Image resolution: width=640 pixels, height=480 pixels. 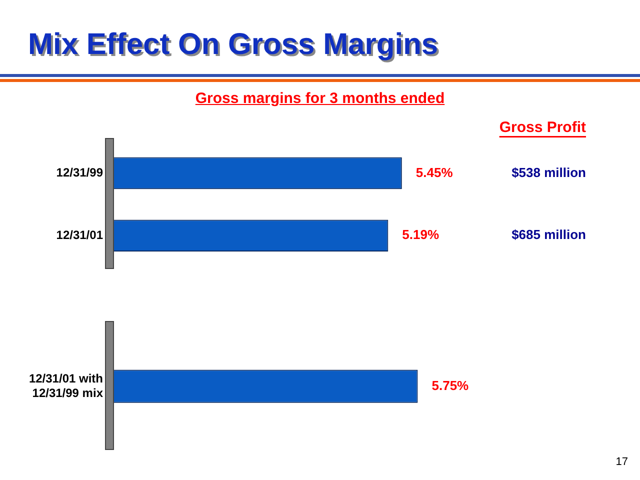 I want to click on y-tick-label: 12/31/01, so click(x=80, y=235).